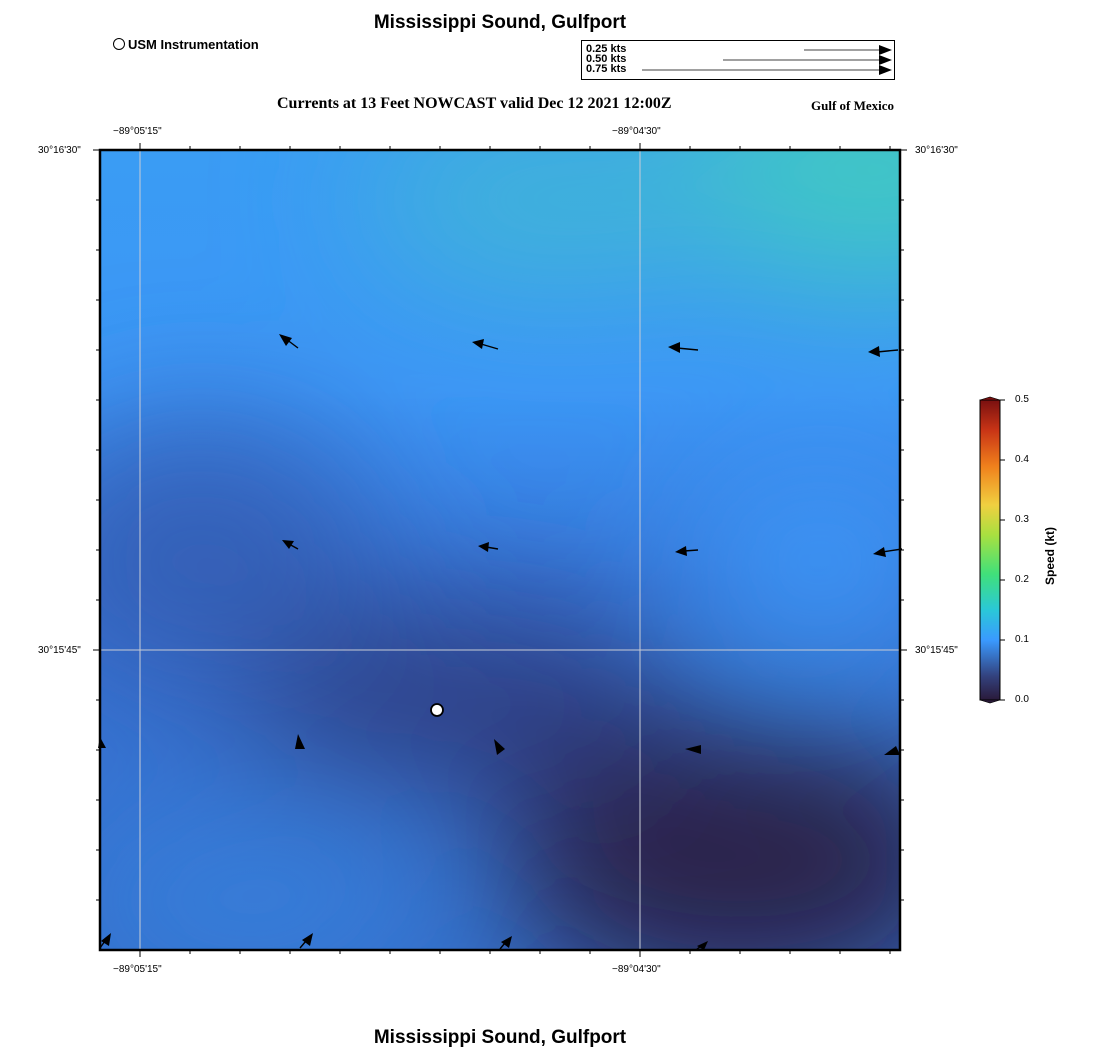 The width and height of the screenshot is (1100, 1050). I want to click on station-marker-icon, so click(119, 44).